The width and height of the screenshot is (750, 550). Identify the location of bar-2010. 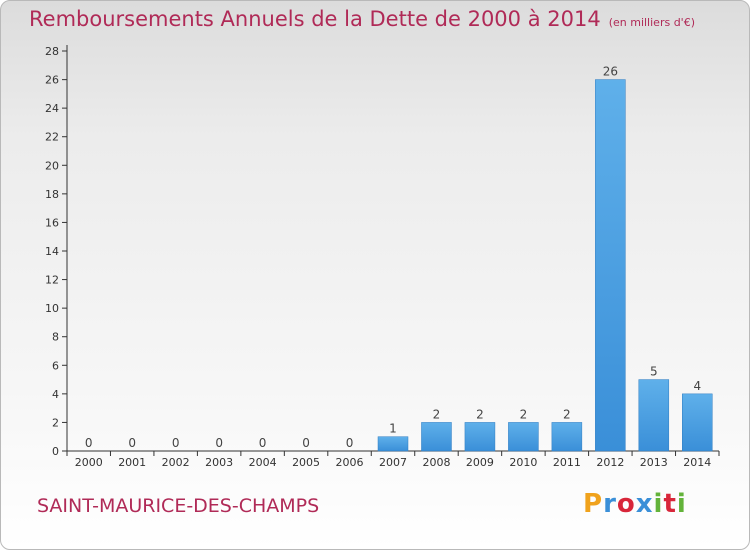
(523, 437).